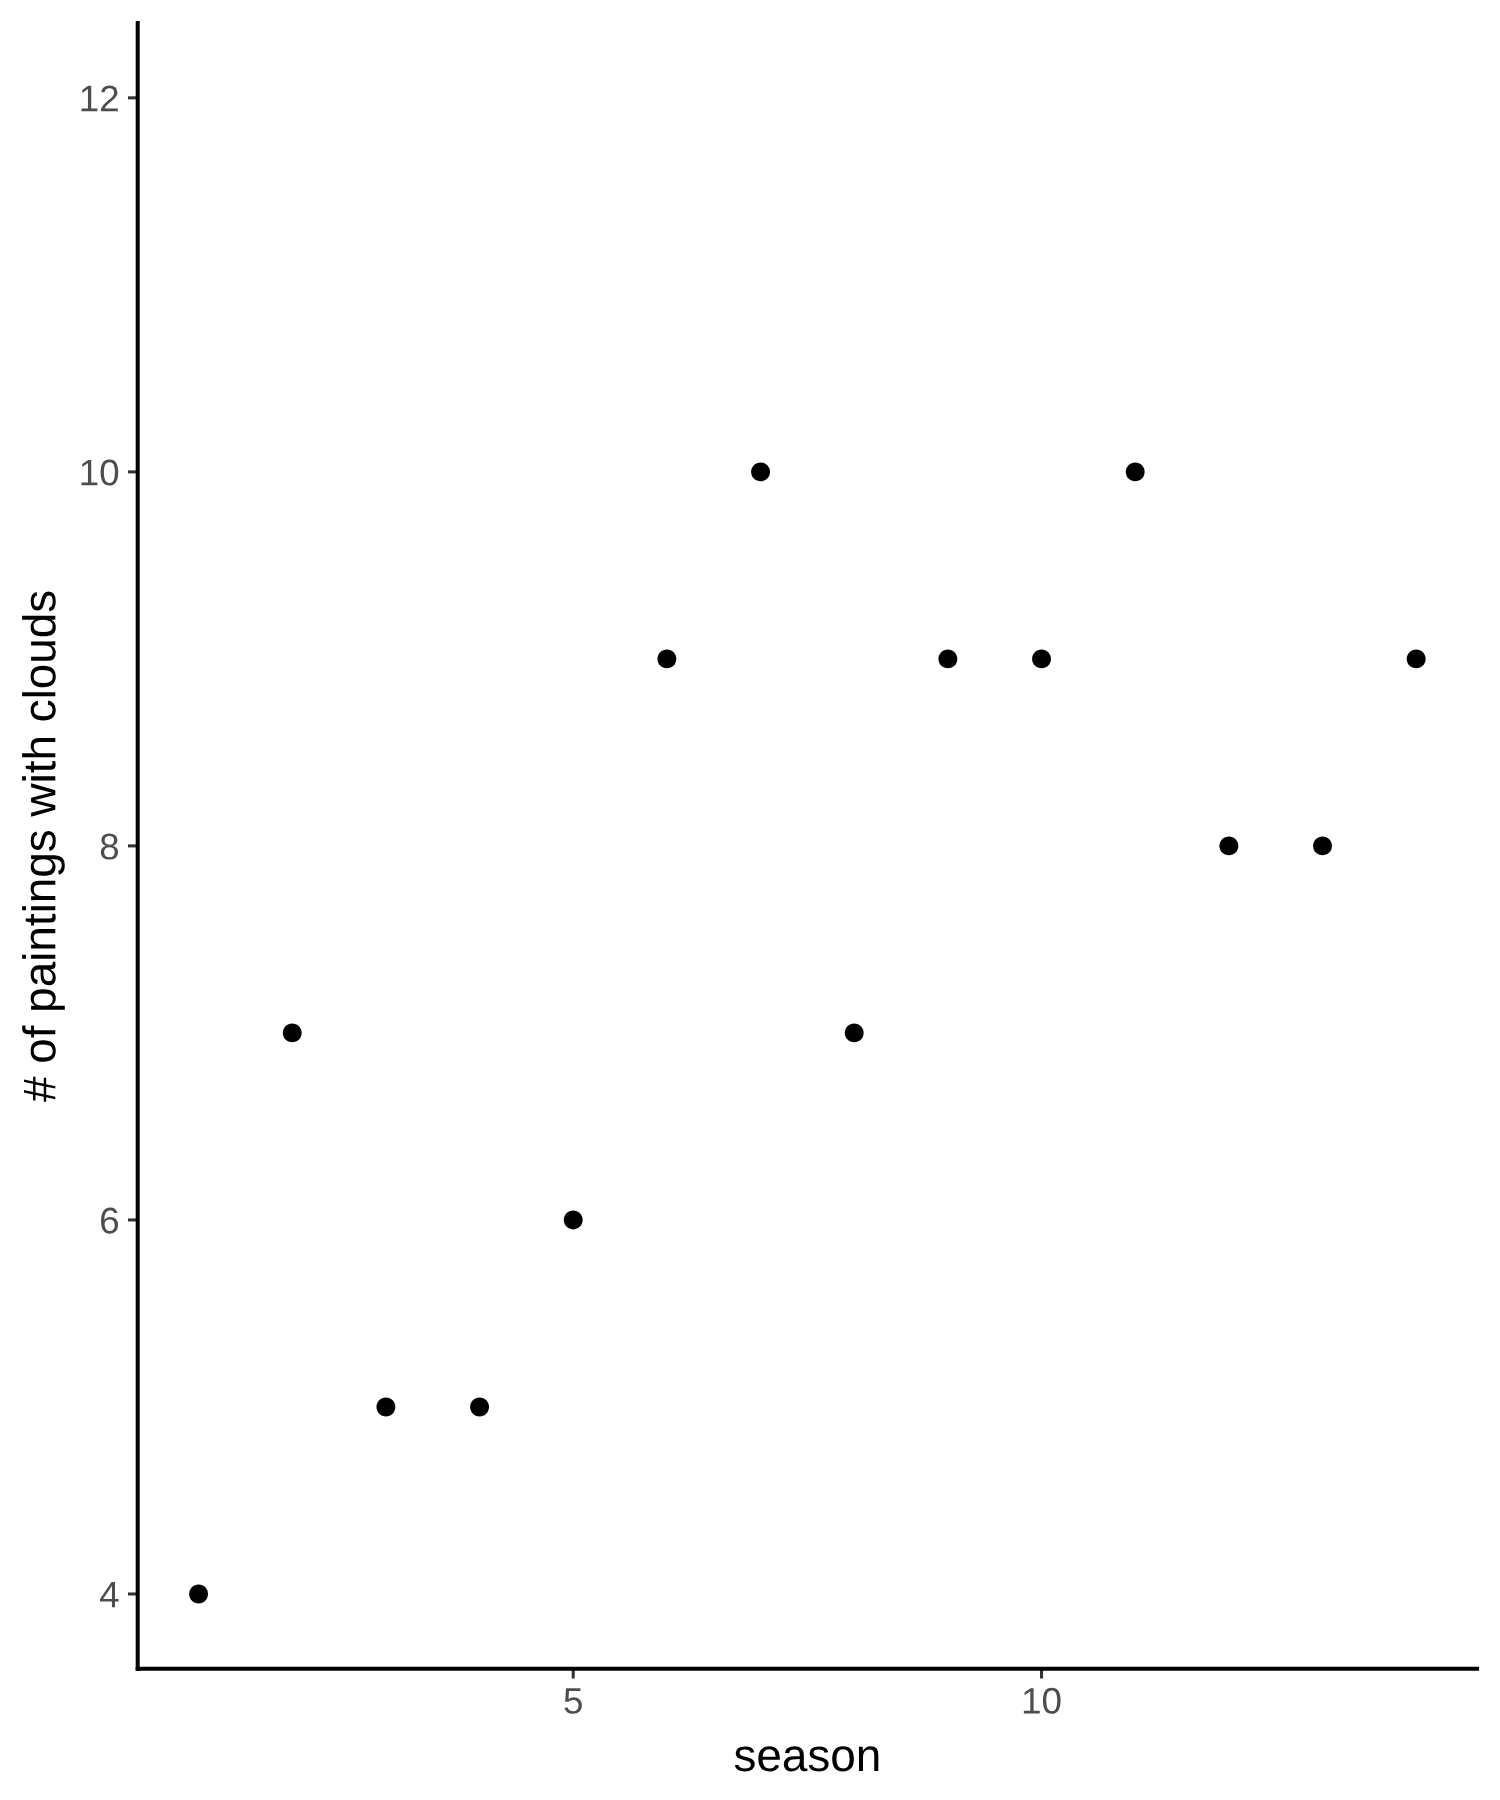 The image size is (1500, 1800). Describe the element at coordinates (109, 1594) in the screenshot. I see `y-tick-label: 4` at that location.